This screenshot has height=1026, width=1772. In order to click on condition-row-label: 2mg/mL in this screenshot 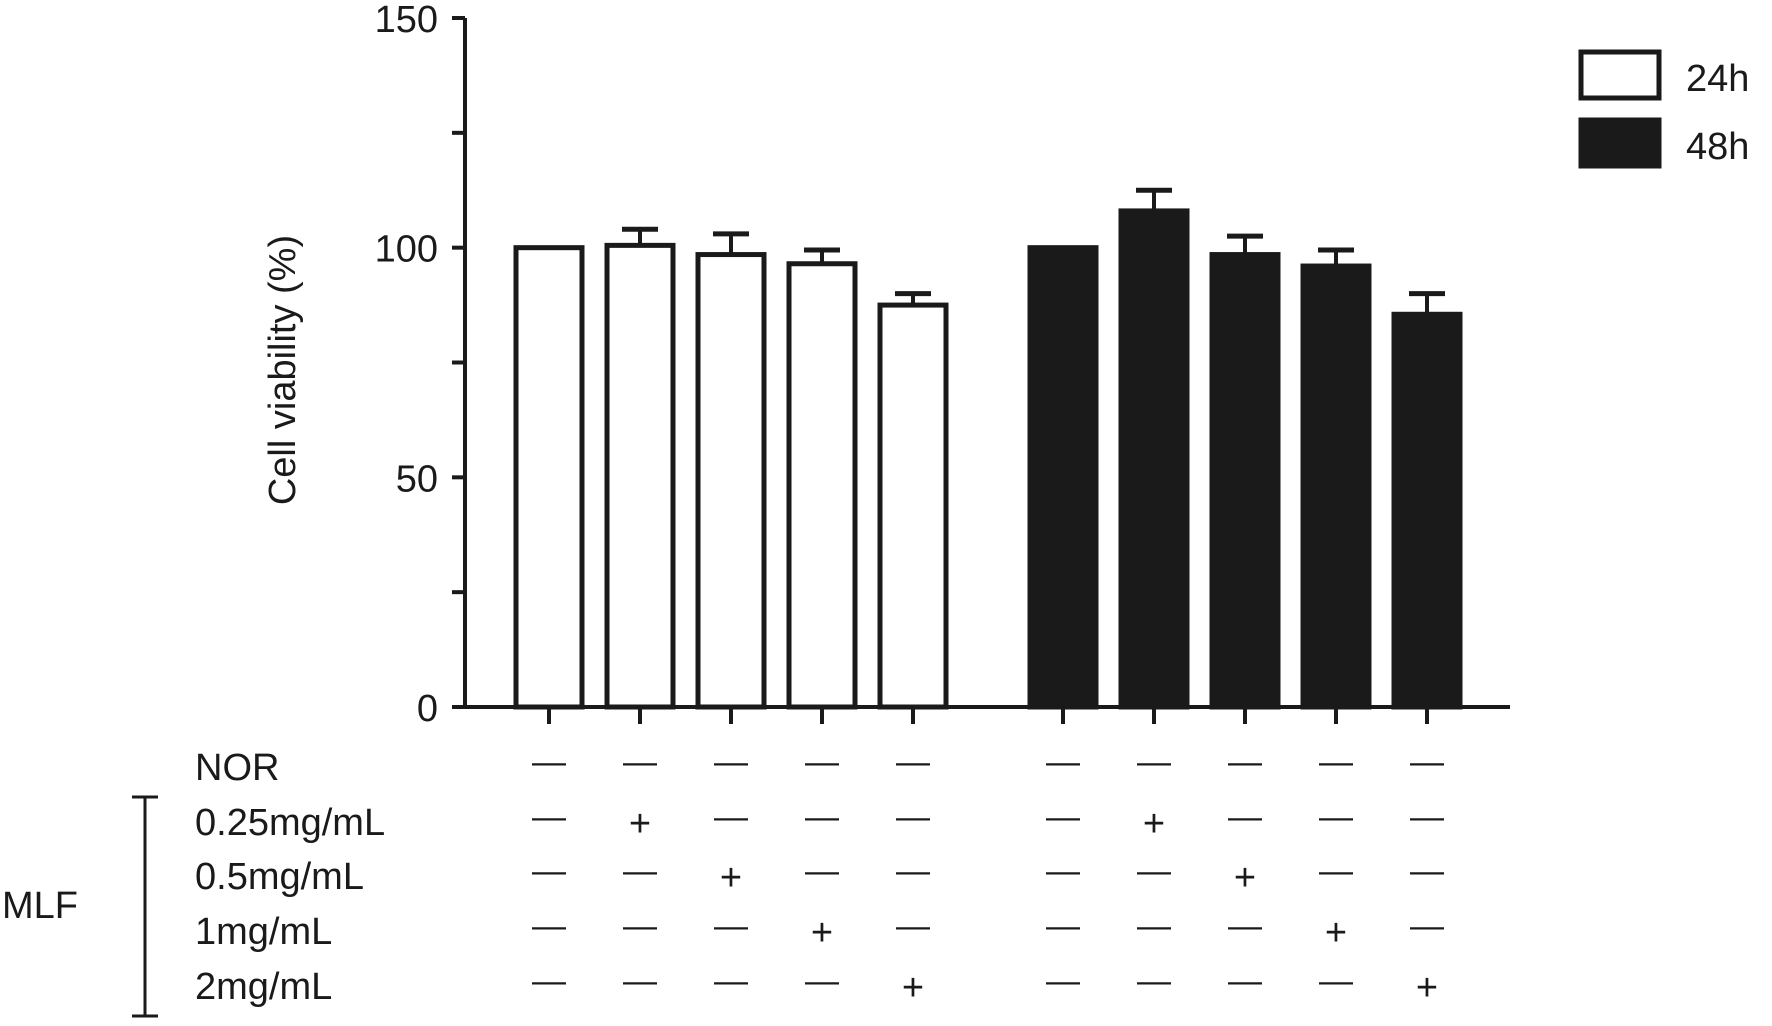, I will do `click(263, 987)`.